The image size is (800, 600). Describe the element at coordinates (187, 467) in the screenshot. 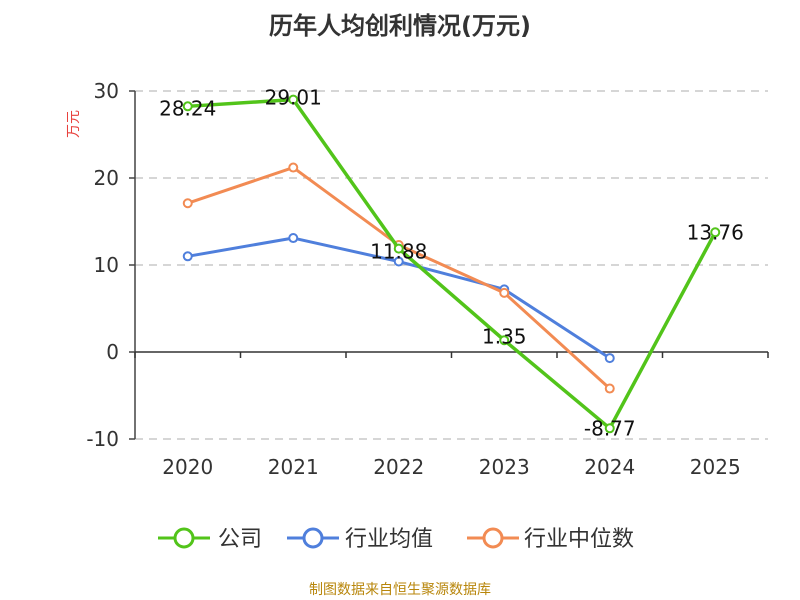

I see `x-category-label: 2020` at that location.